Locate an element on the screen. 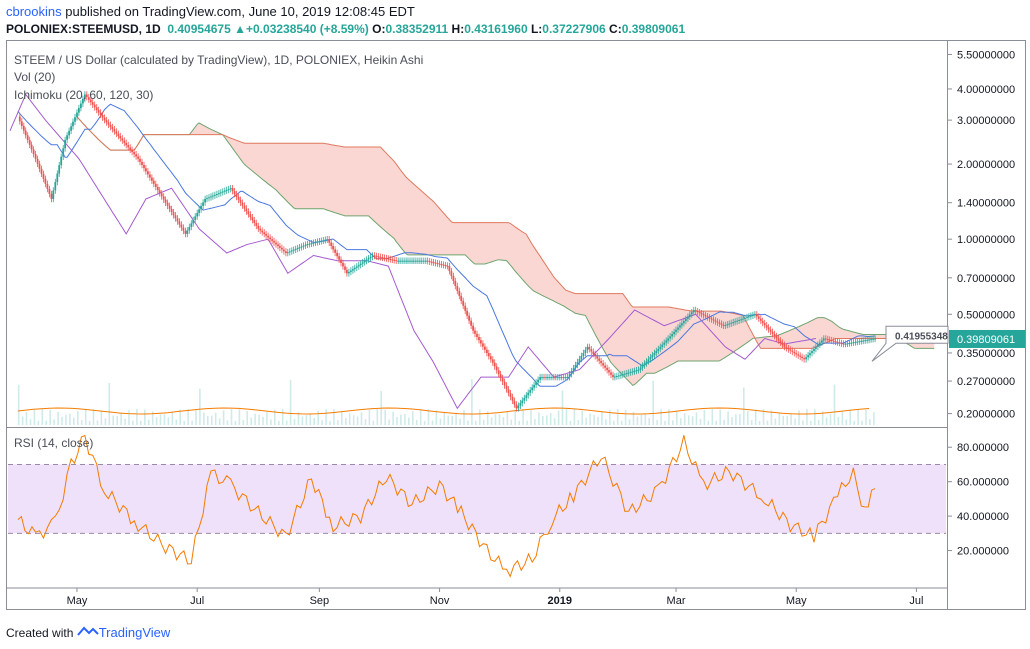 The image size is (1030, 649). close-value: 0.39809061 is located at coordinates (653, 29).